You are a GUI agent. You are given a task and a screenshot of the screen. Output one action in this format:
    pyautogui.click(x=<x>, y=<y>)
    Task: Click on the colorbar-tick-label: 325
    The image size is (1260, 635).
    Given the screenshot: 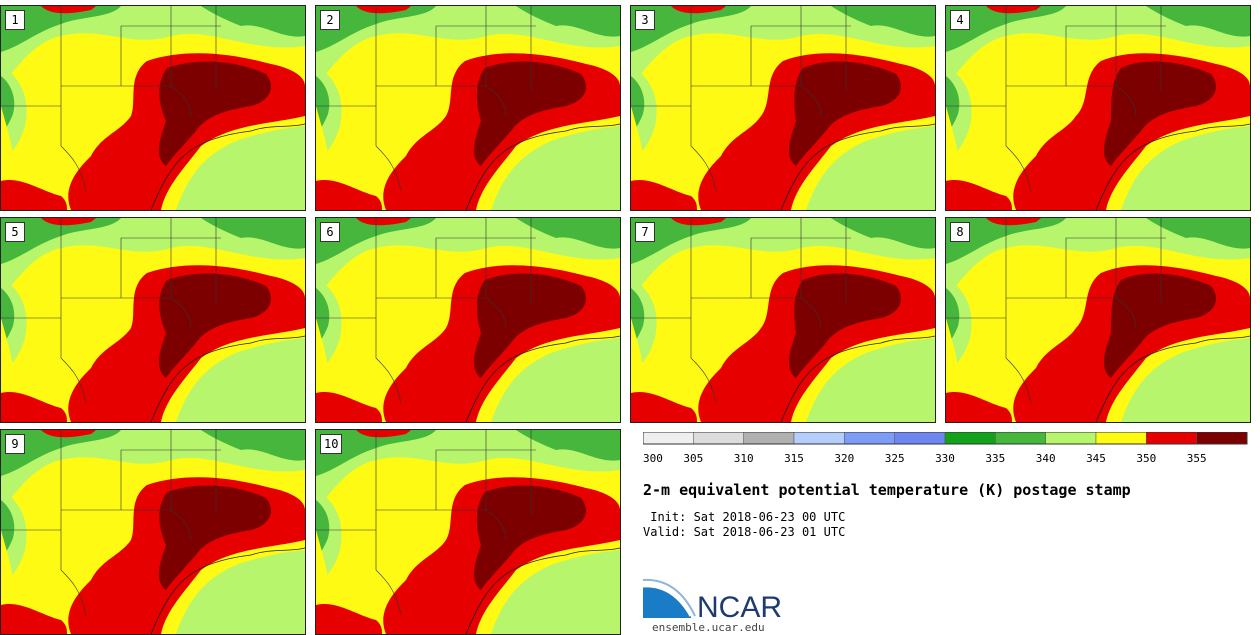 What is the action you would take?
    pyautogui.click(x=895, y=458)
    